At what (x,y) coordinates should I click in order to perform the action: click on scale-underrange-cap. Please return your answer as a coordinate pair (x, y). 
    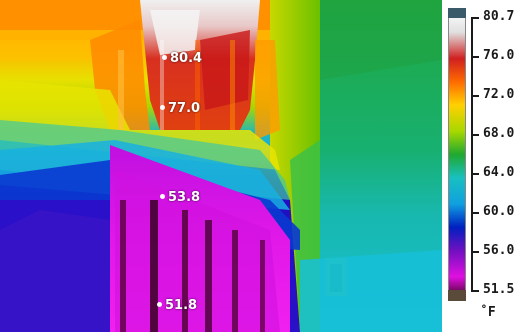
    Looking at the image, I should click on (457, 295).